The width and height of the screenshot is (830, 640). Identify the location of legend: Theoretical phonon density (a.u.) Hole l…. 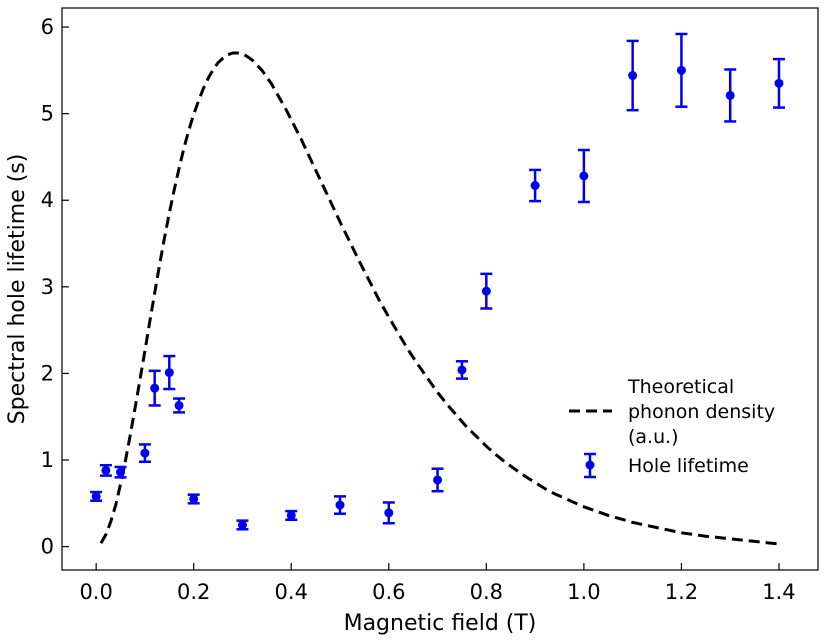
(672, 427).